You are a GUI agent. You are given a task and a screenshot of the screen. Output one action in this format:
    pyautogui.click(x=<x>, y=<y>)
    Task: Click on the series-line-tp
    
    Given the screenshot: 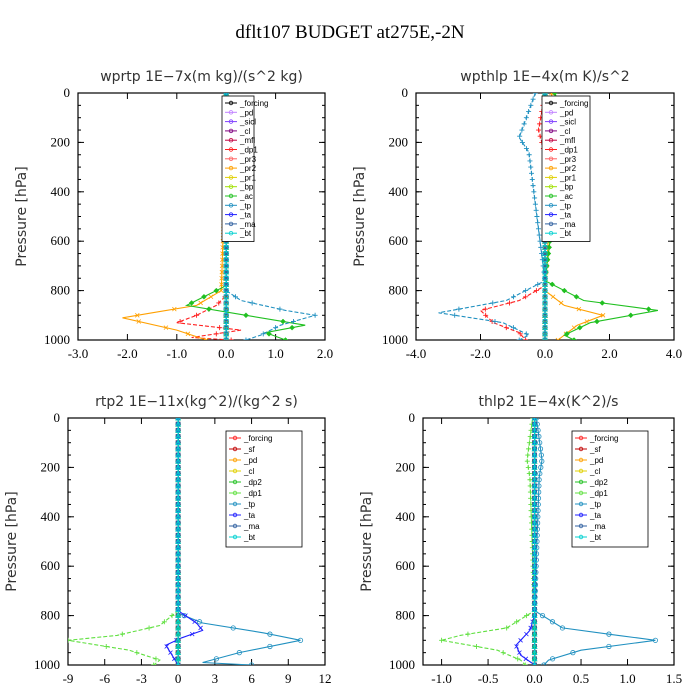 What is the action you would take?
    pyautogui.click(x=492, y=216)
    